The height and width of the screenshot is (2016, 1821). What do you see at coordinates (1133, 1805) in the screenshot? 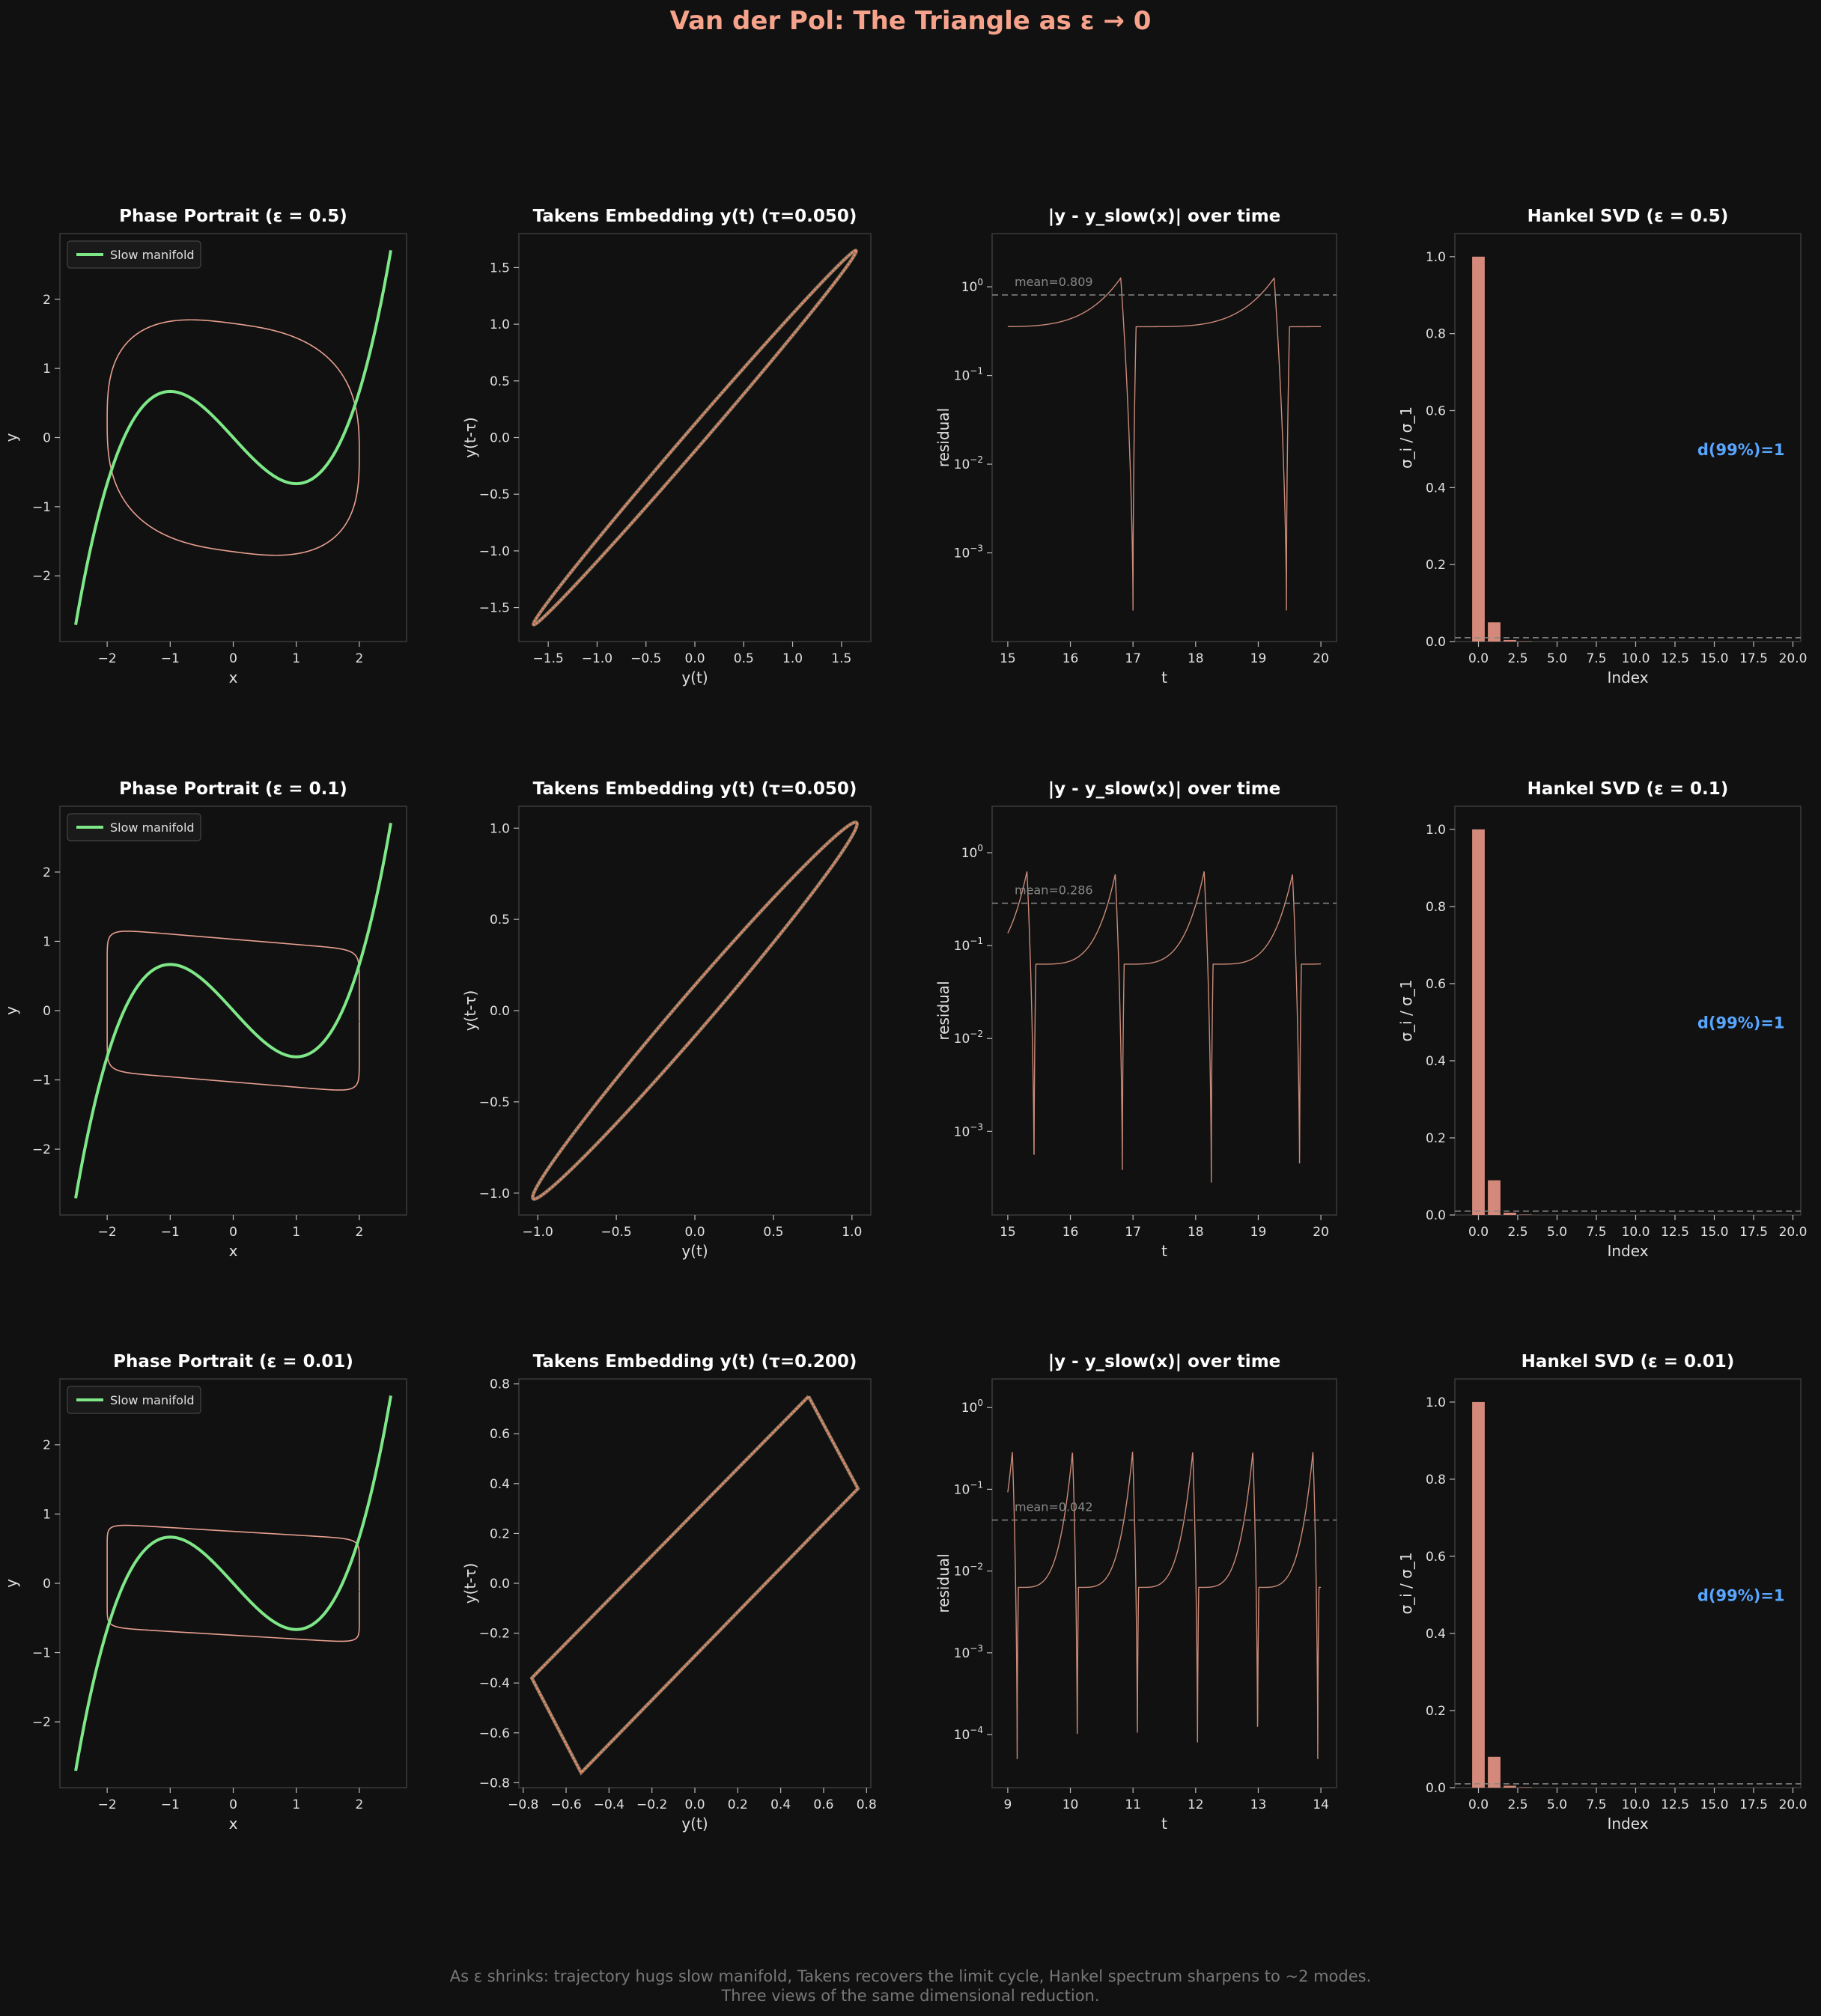
I see `x-tick-label: 11` at bounding box center [1133, 1805].